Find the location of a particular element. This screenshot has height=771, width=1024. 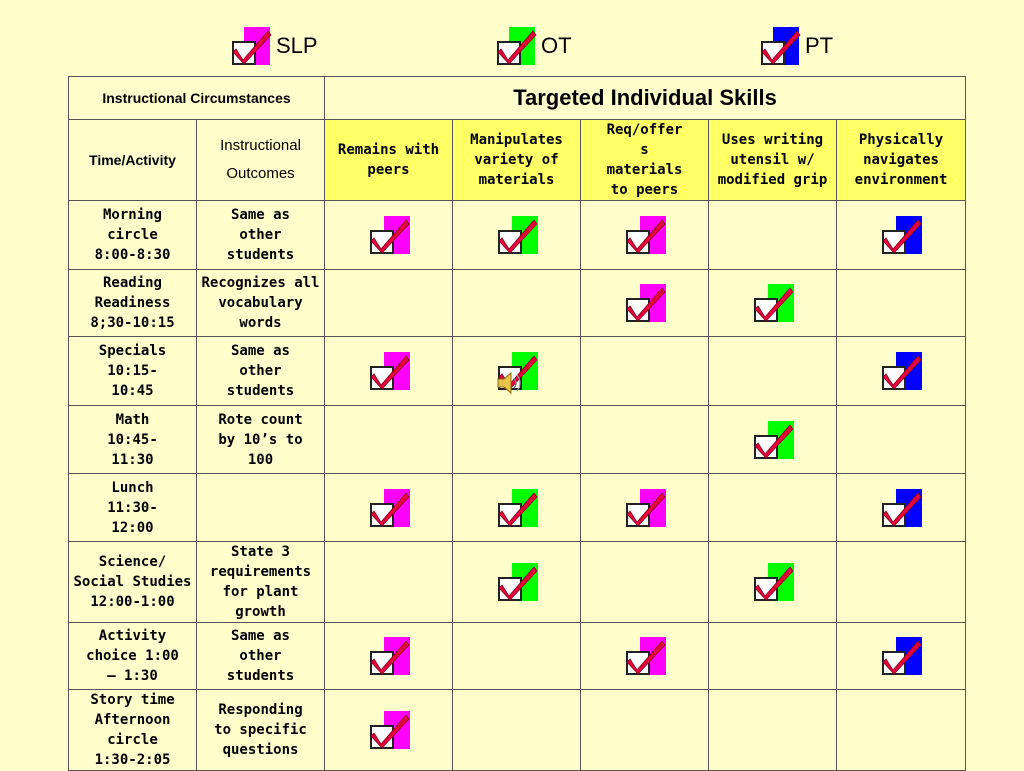

table-row: Lunch 11:30-12:00 is located at coordinates (517, 507).